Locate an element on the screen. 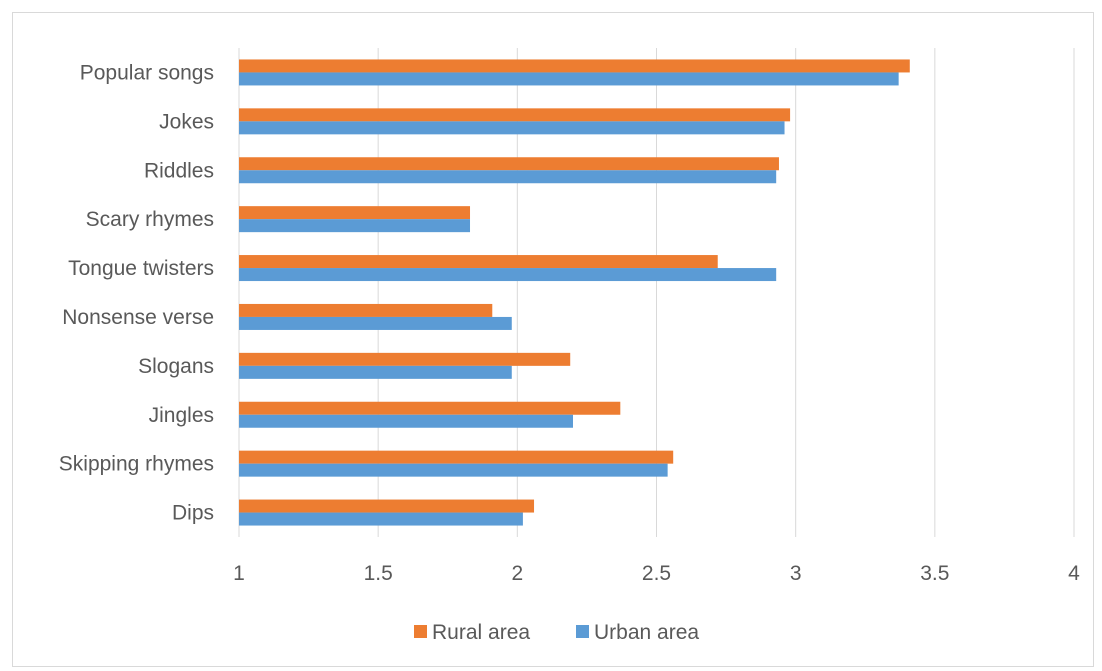 This screenshot has height=671, width=1102. legend-label-urban: Urban area is located at coordinates (646, 632).